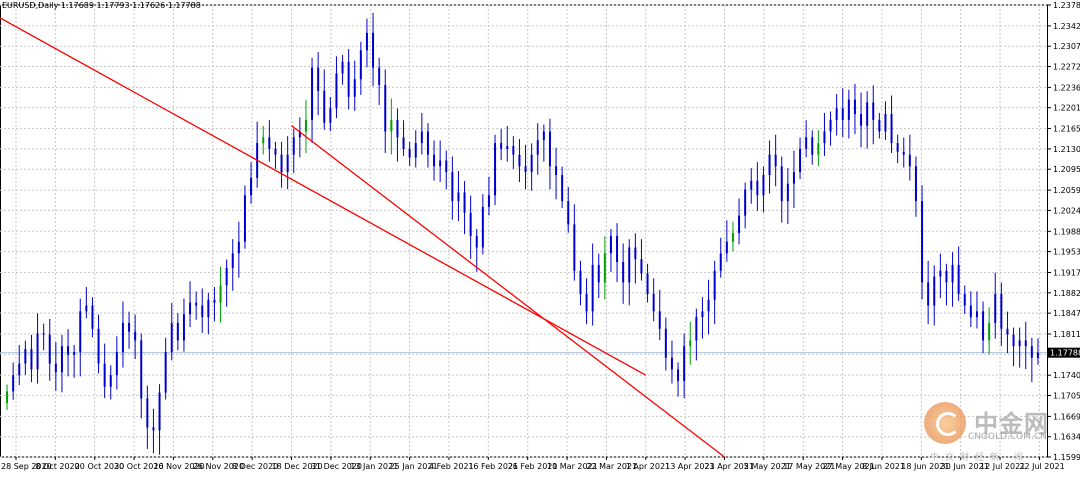  Describe the element at coordinates (965, 466) in the screenshot. I see `x-tick-label: 30 Jun 2021` at that location.